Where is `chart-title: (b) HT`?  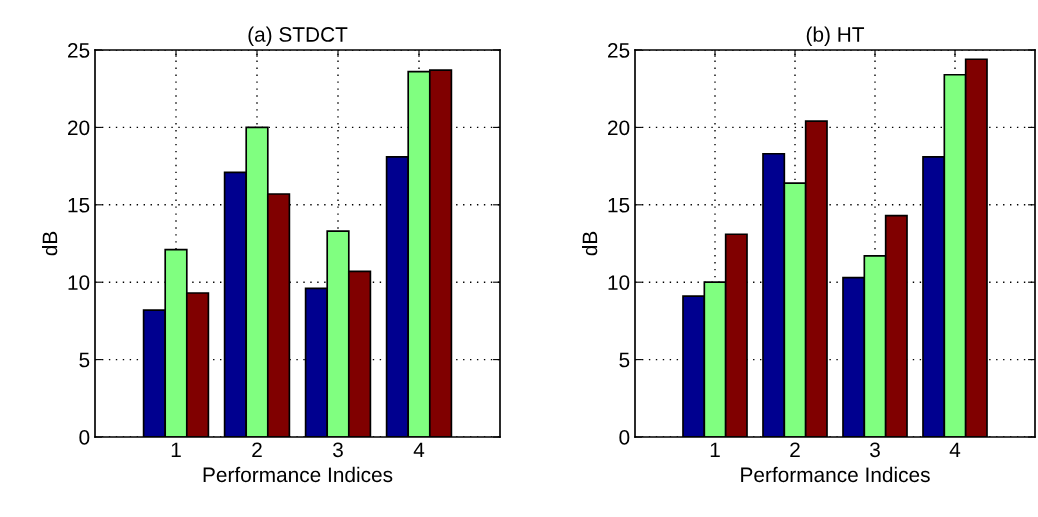 chart-title: (b) HT is located at coordinates (835, 36).